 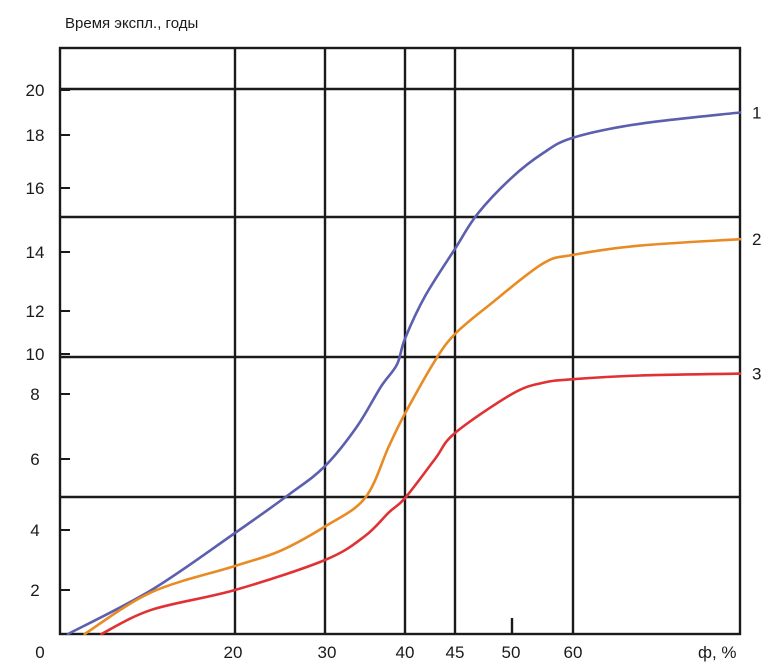 I want to click on x-tick-label: 50, so click(x=511, y=652).